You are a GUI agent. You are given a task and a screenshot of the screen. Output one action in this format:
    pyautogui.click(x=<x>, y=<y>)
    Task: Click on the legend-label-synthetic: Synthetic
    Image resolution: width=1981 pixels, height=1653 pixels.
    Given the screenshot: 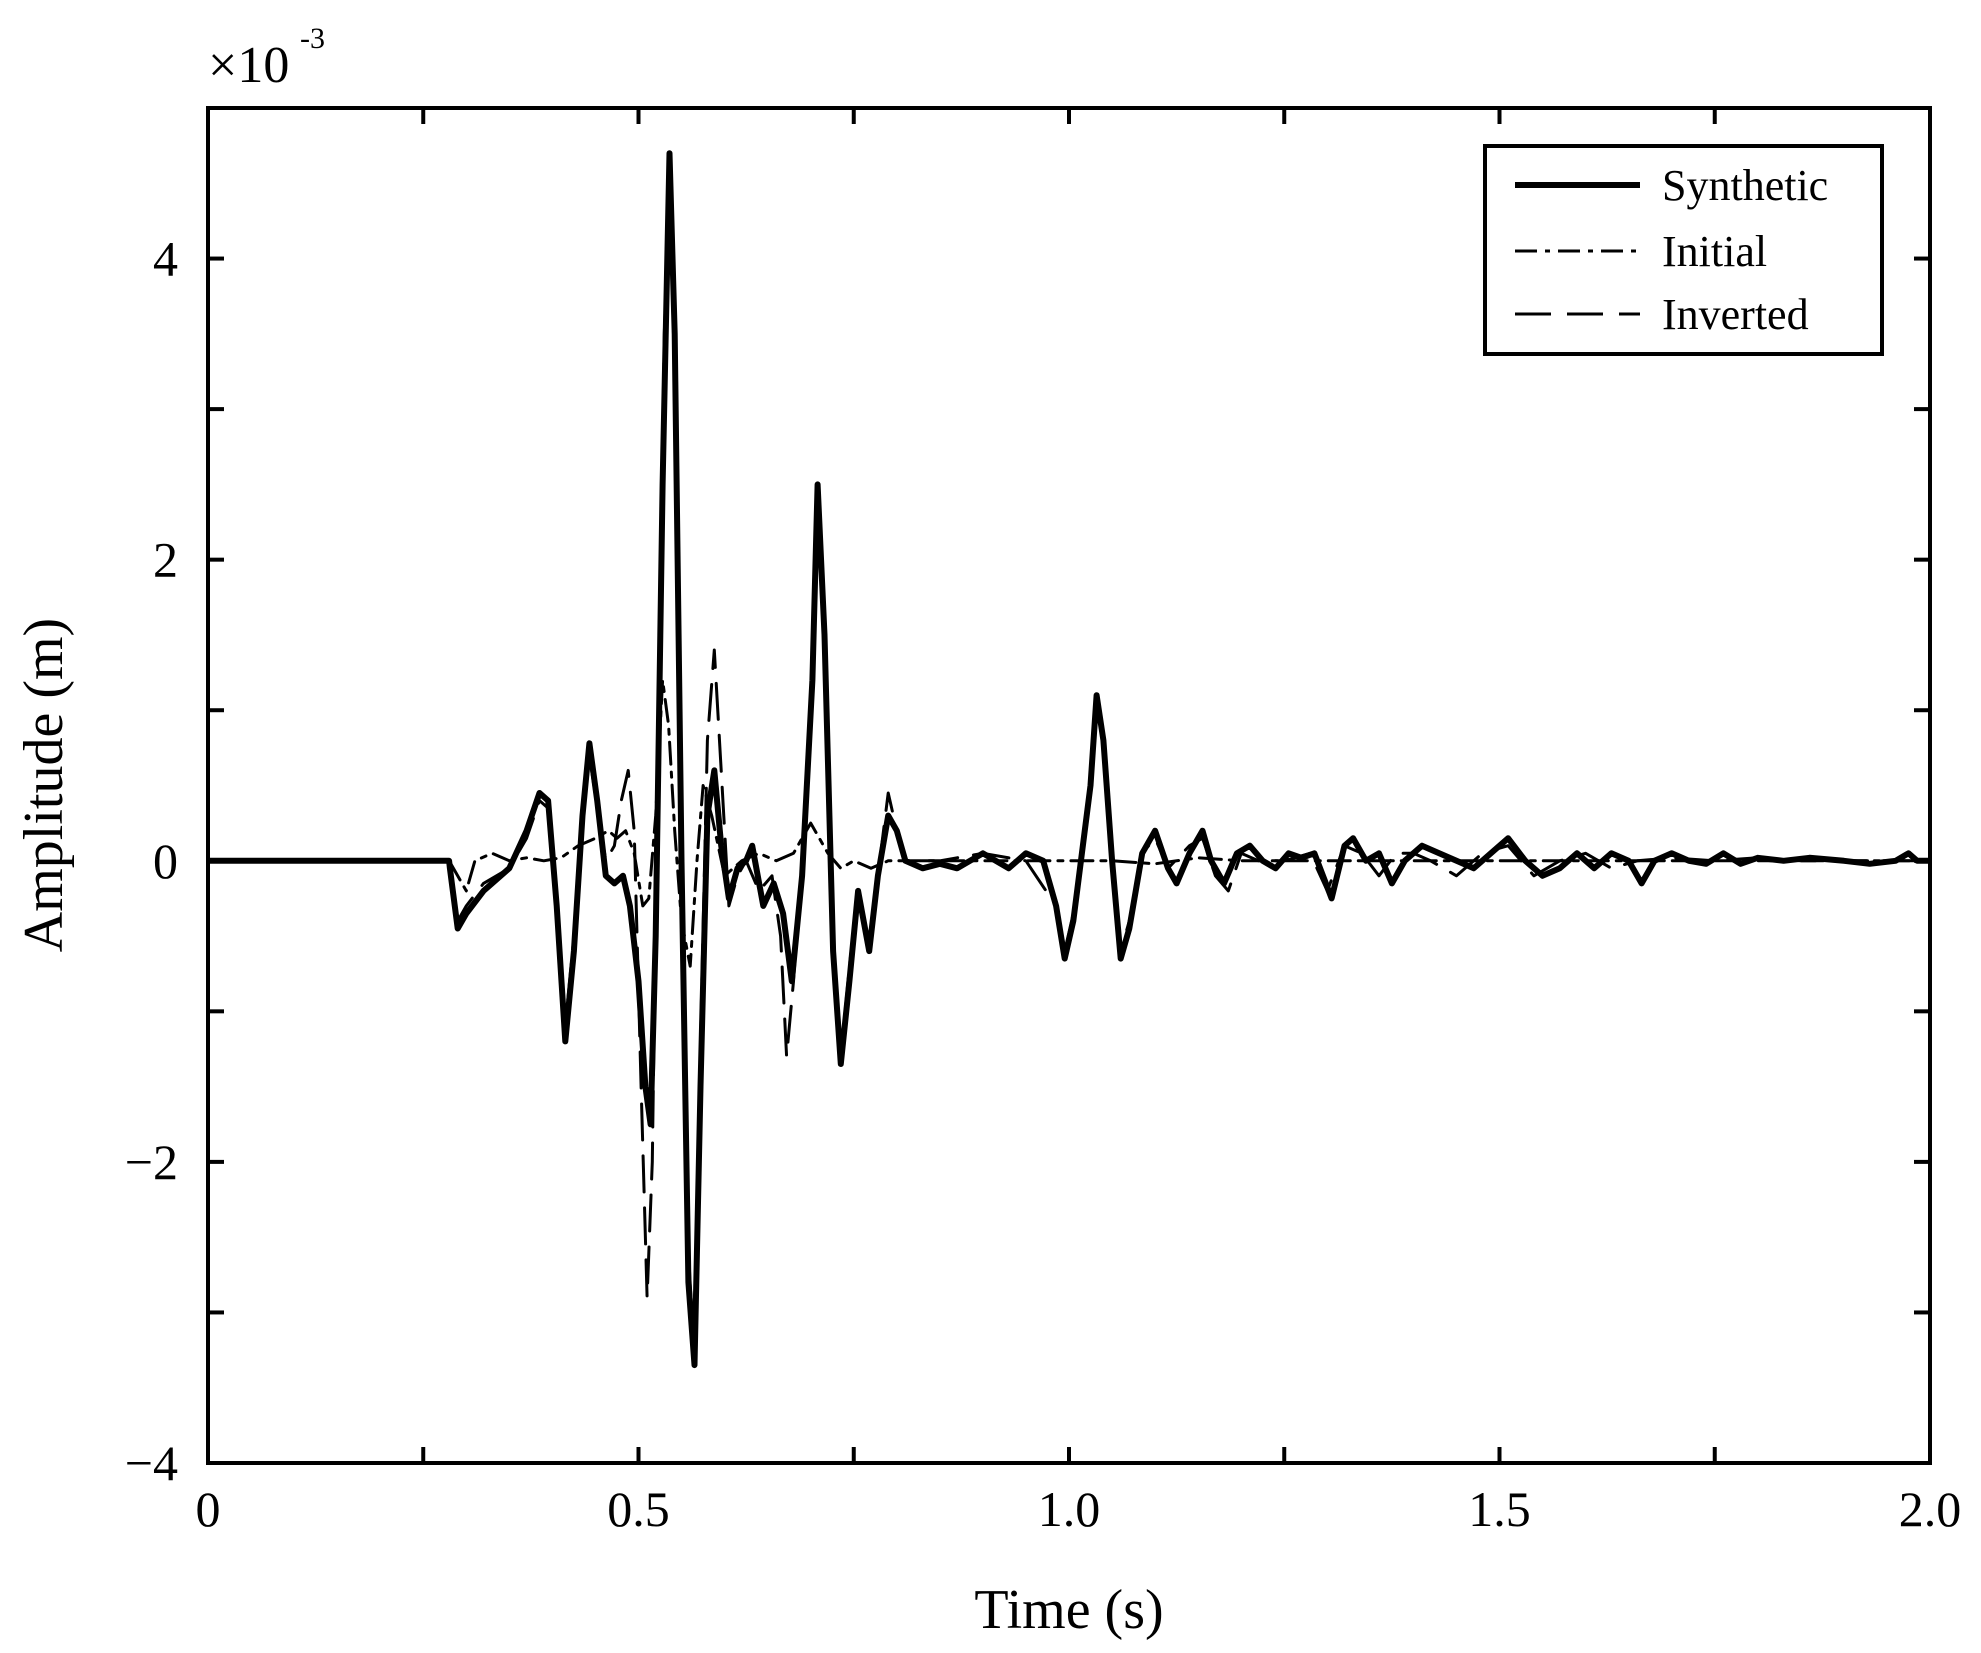 What is the action you would take?
    pyautogui.click(x=1745, y=185)
    